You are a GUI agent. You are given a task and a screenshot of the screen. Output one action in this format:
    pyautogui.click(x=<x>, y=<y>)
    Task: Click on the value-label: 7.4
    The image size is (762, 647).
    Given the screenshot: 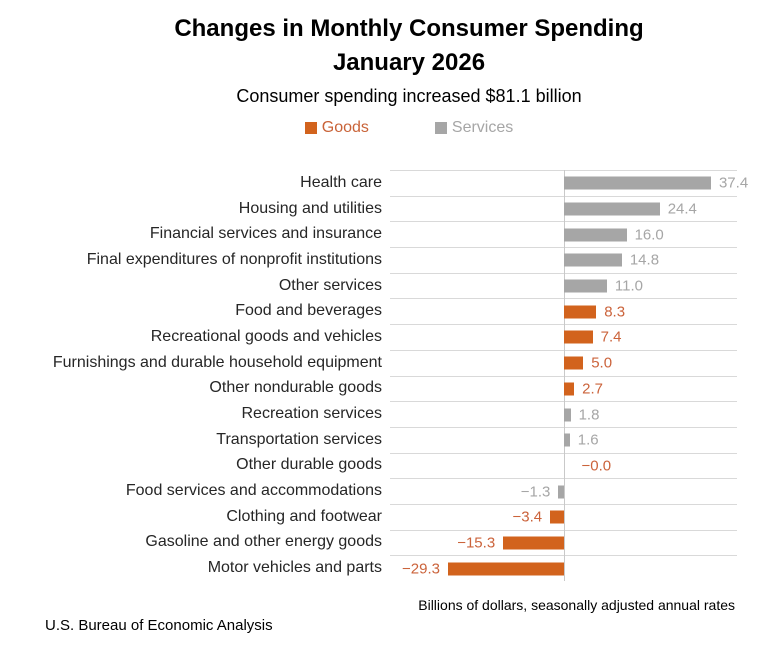 What is the action you would take?
    pyautogui.click(x=611, y=337)
    